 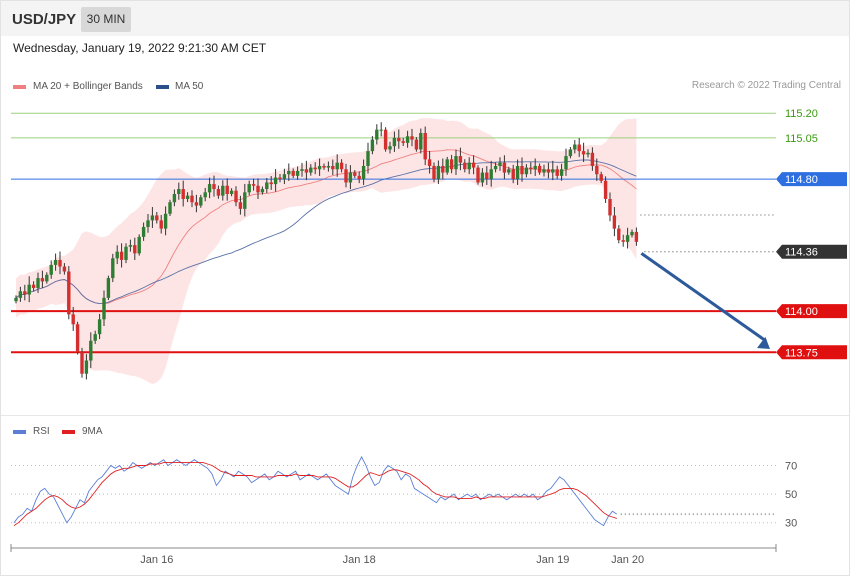 What do you see at coordinates (801, 114) in the screenshot?
I see `level-label-115.20: 115.20` at bounding box center [801, 114].